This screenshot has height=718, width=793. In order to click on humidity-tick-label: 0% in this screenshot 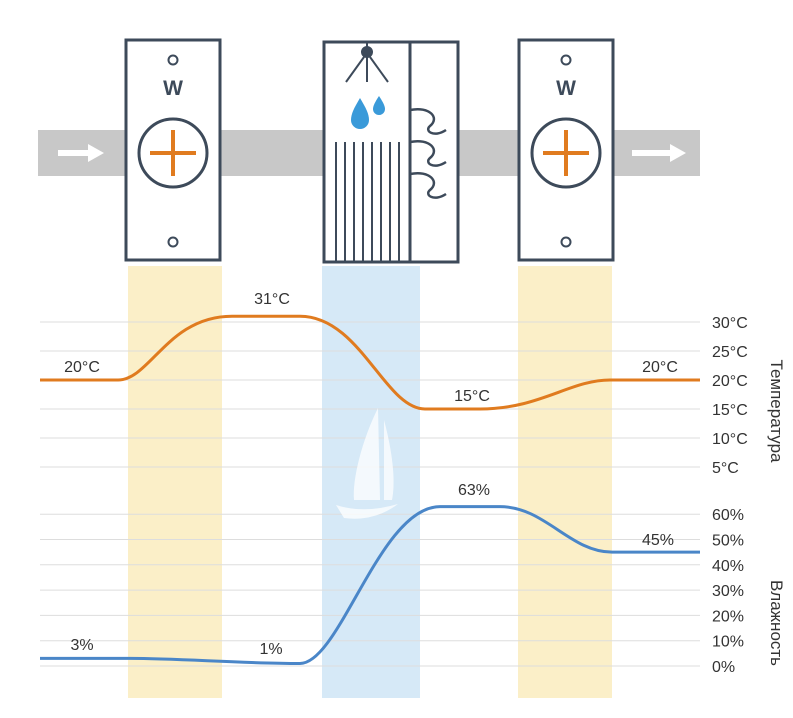, I will do `click(723, 667)`.